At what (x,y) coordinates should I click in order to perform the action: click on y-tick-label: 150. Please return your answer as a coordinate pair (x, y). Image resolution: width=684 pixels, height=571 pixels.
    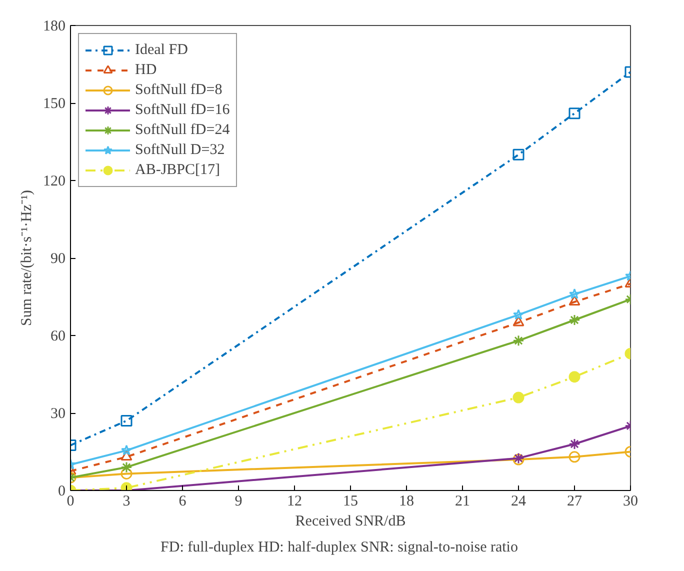
    Looking at the image, I should click on (54, 104).